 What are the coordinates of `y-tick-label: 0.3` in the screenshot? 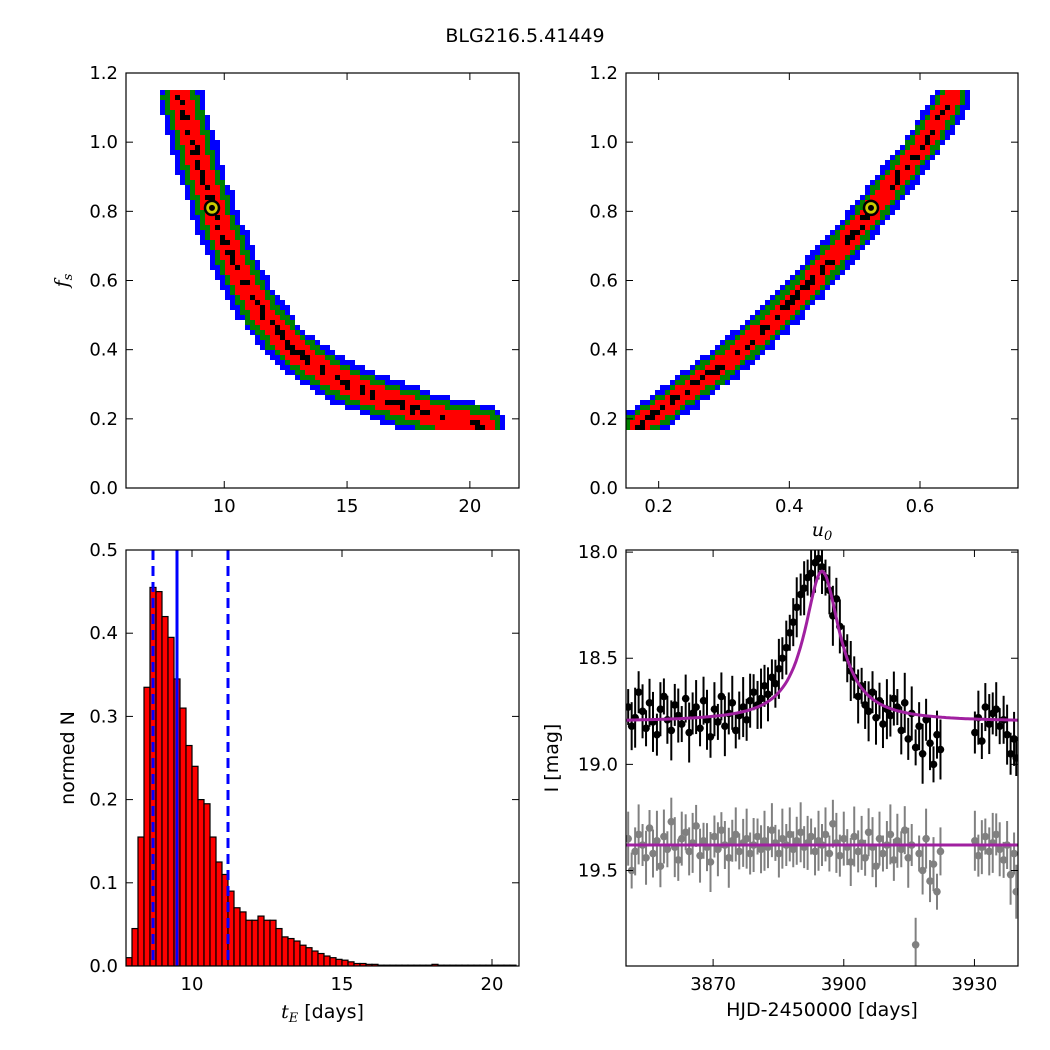 It's located at (103, 716).